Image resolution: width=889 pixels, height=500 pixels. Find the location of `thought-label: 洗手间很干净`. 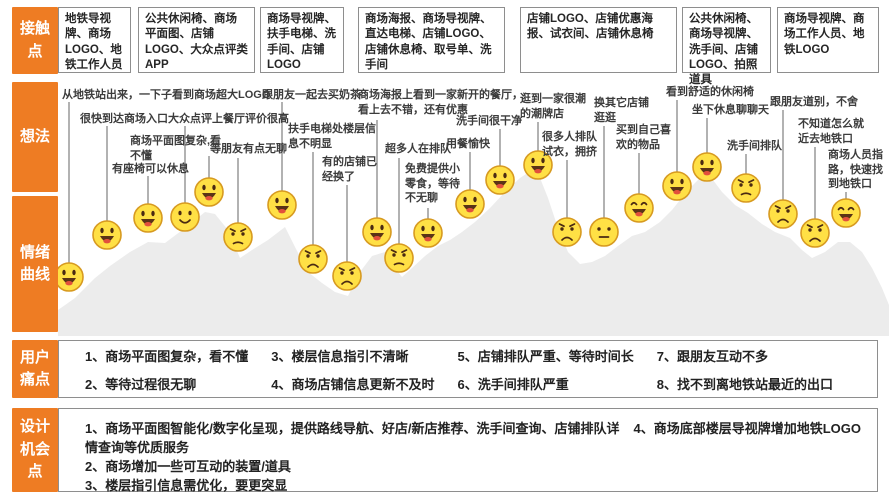

thought-label: 洗手间很干净 is located at coordinates (489, 121).